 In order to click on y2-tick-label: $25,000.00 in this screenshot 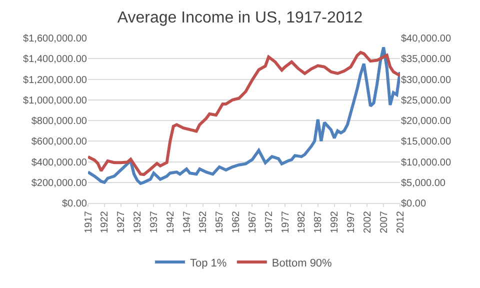, I will do `click(426, 100)`.